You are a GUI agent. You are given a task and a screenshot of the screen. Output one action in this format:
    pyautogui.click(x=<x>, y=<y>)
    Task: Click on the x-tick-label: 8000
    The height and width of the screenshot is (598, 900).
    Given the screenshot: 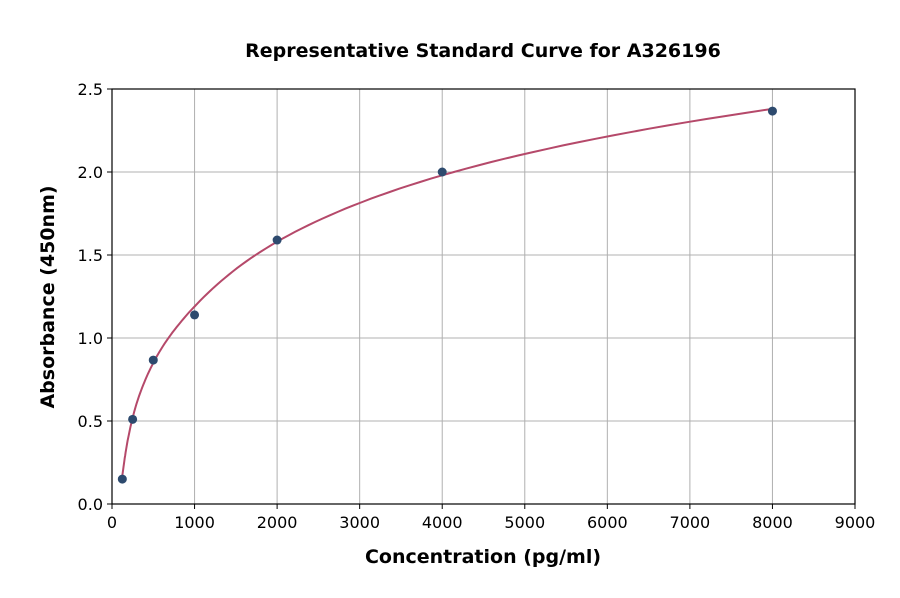 What is the action you would take?
    pyautogui.click(x=772, y=522)
    